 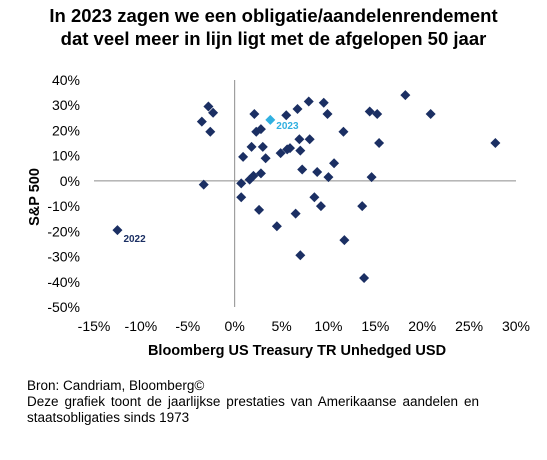 What do you see at coordinates (116, 385) in the screenshot?
I see `source-note: Bron: Candriam, Bloomberg©` at bounding box center [116, 385].